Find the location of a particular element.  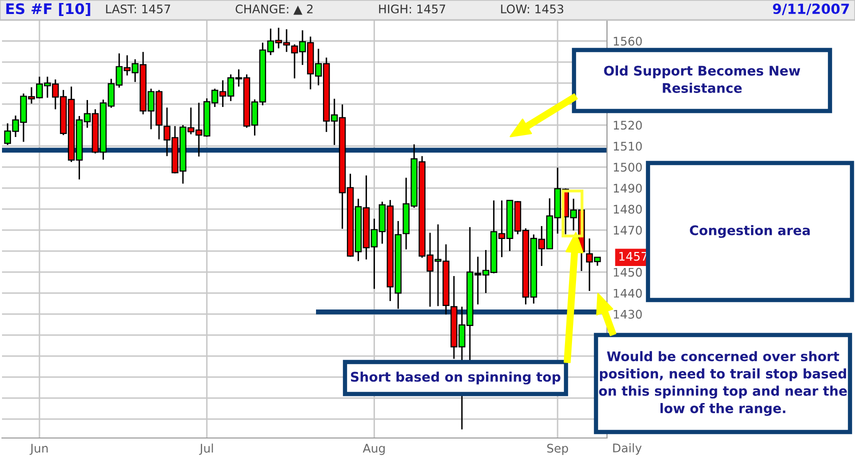

text: Daily is located at coordinates (627, 449).